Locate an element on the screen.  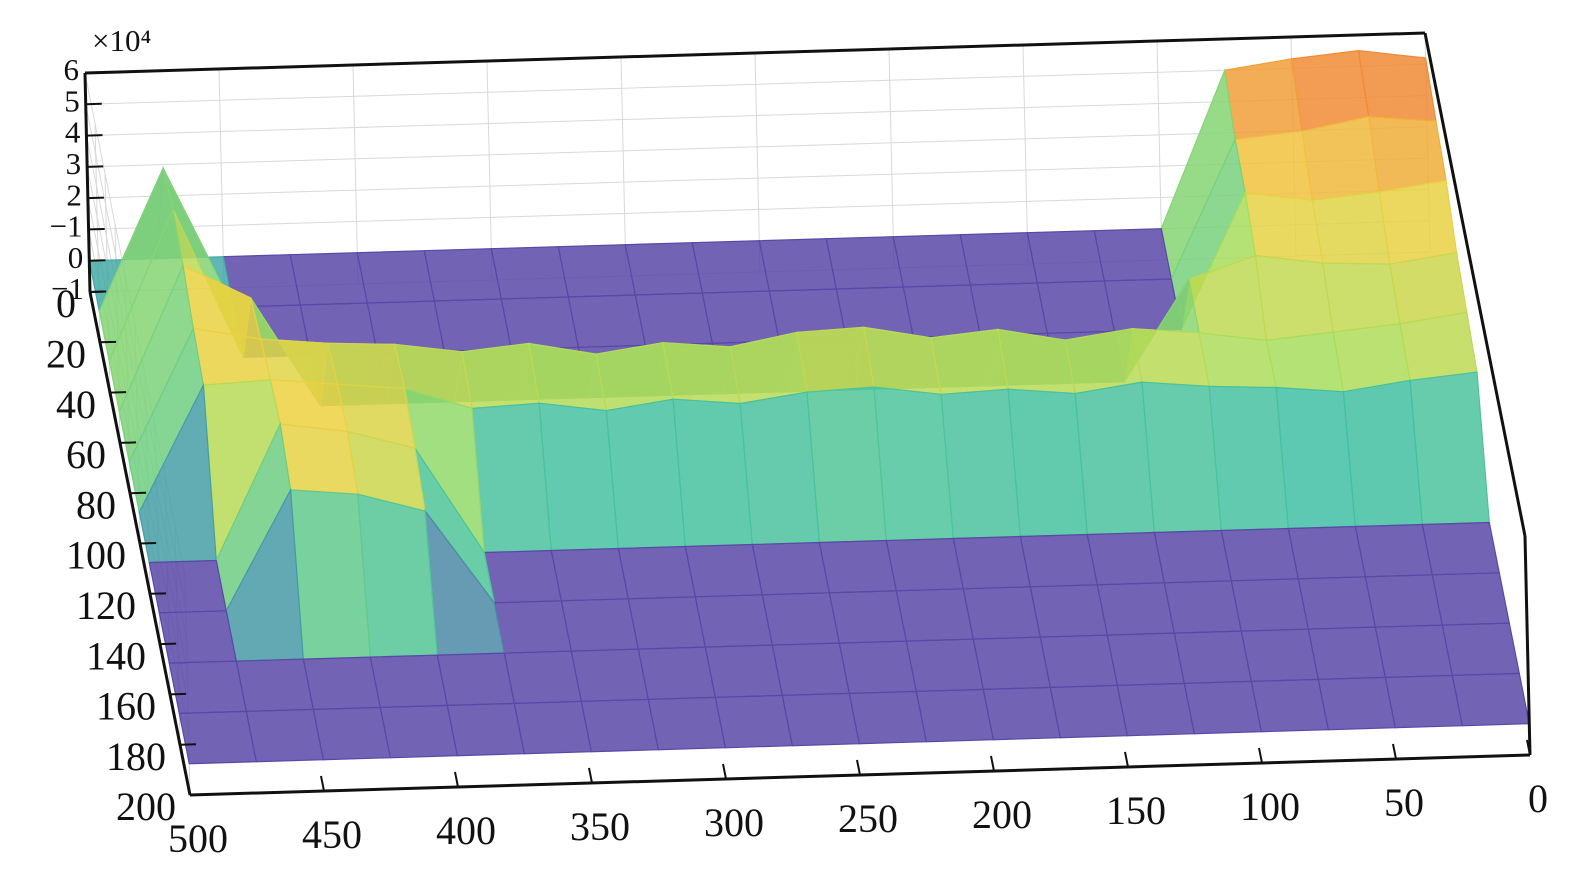
y-tick-label: 140 is located at coordinates (116, 655).